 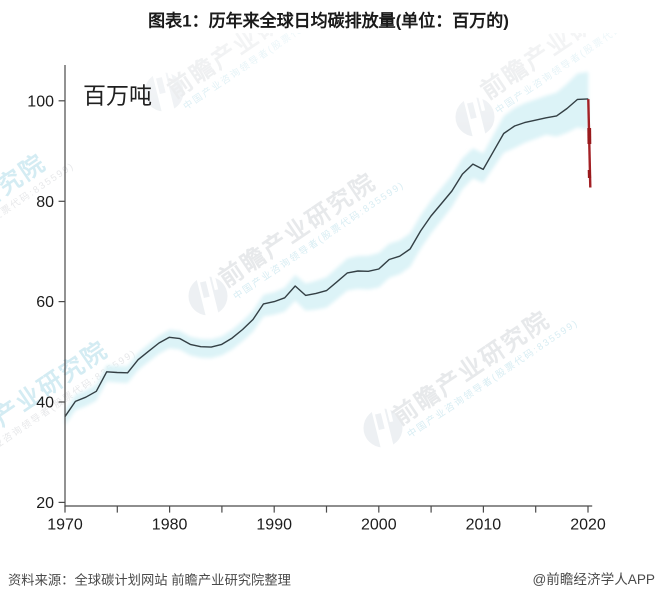 I want to click on svg-text: 1970, so click(x=65, y=525).